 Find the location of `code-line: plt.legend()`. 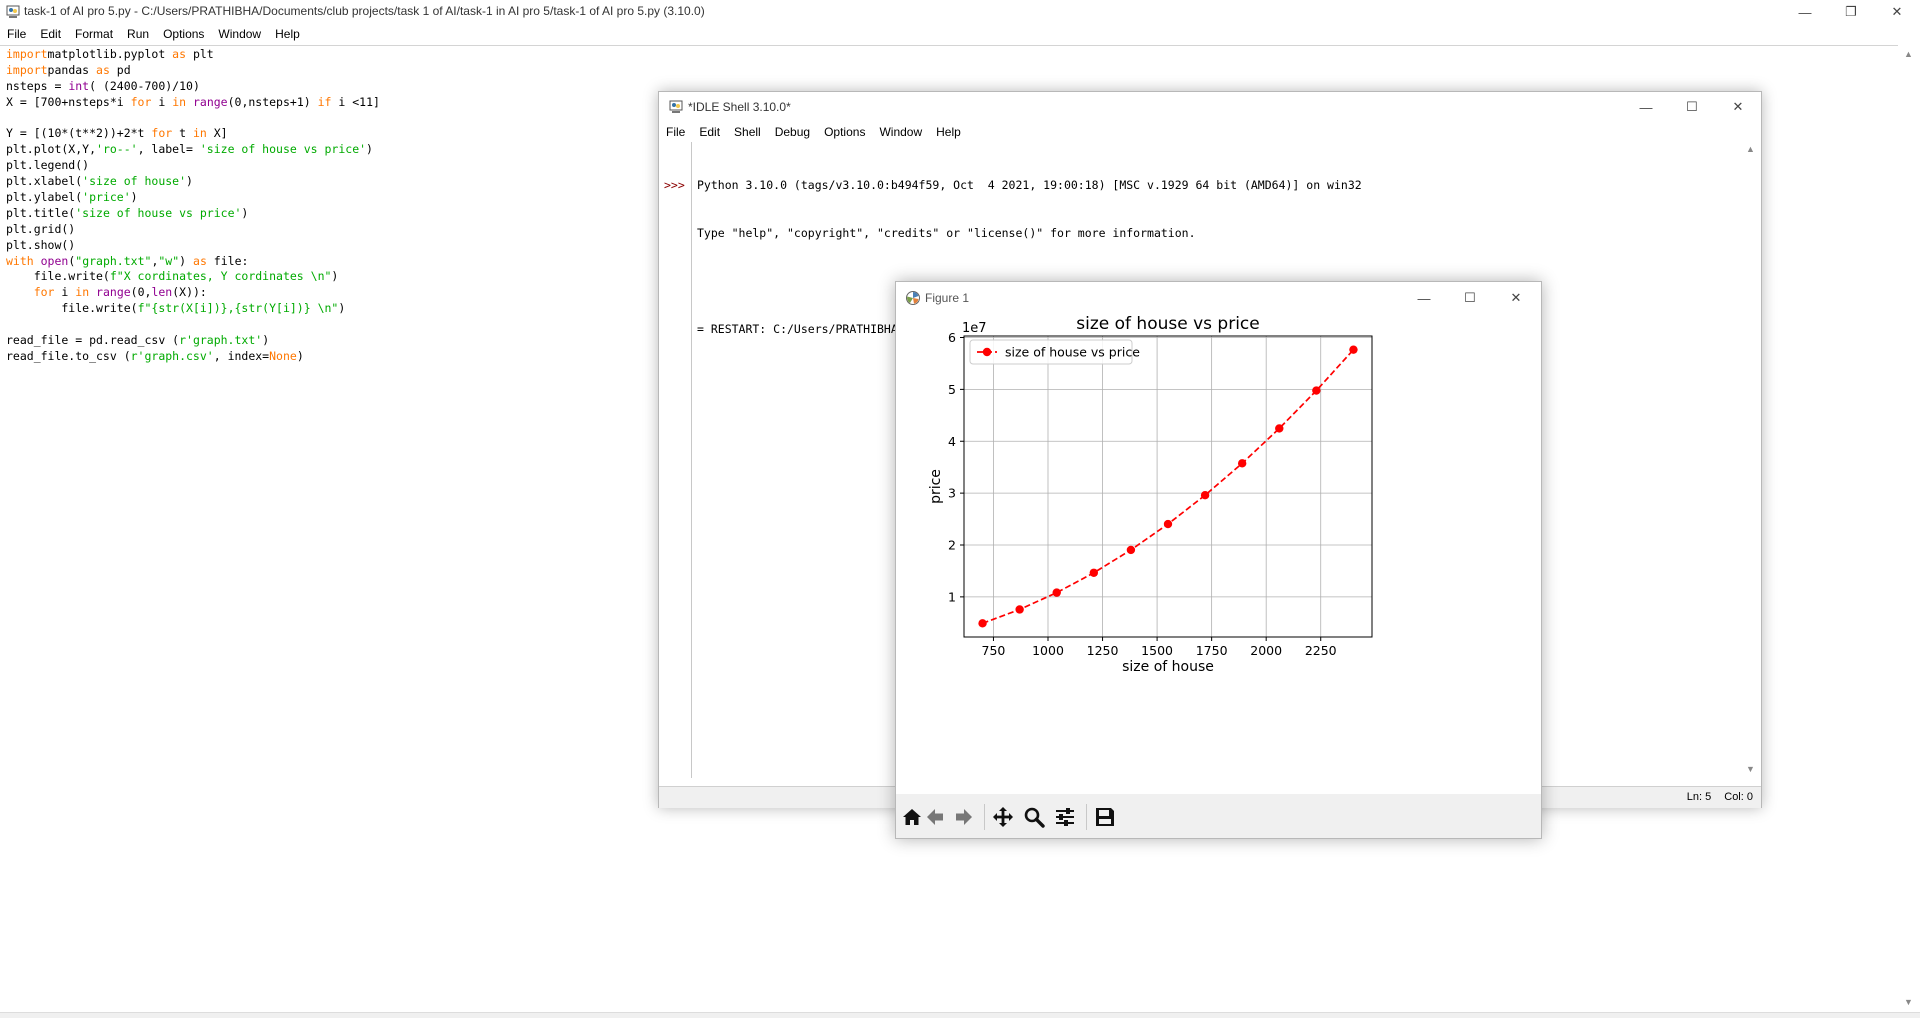

code-line: plt.legend() is located at coordinates (193, 166).